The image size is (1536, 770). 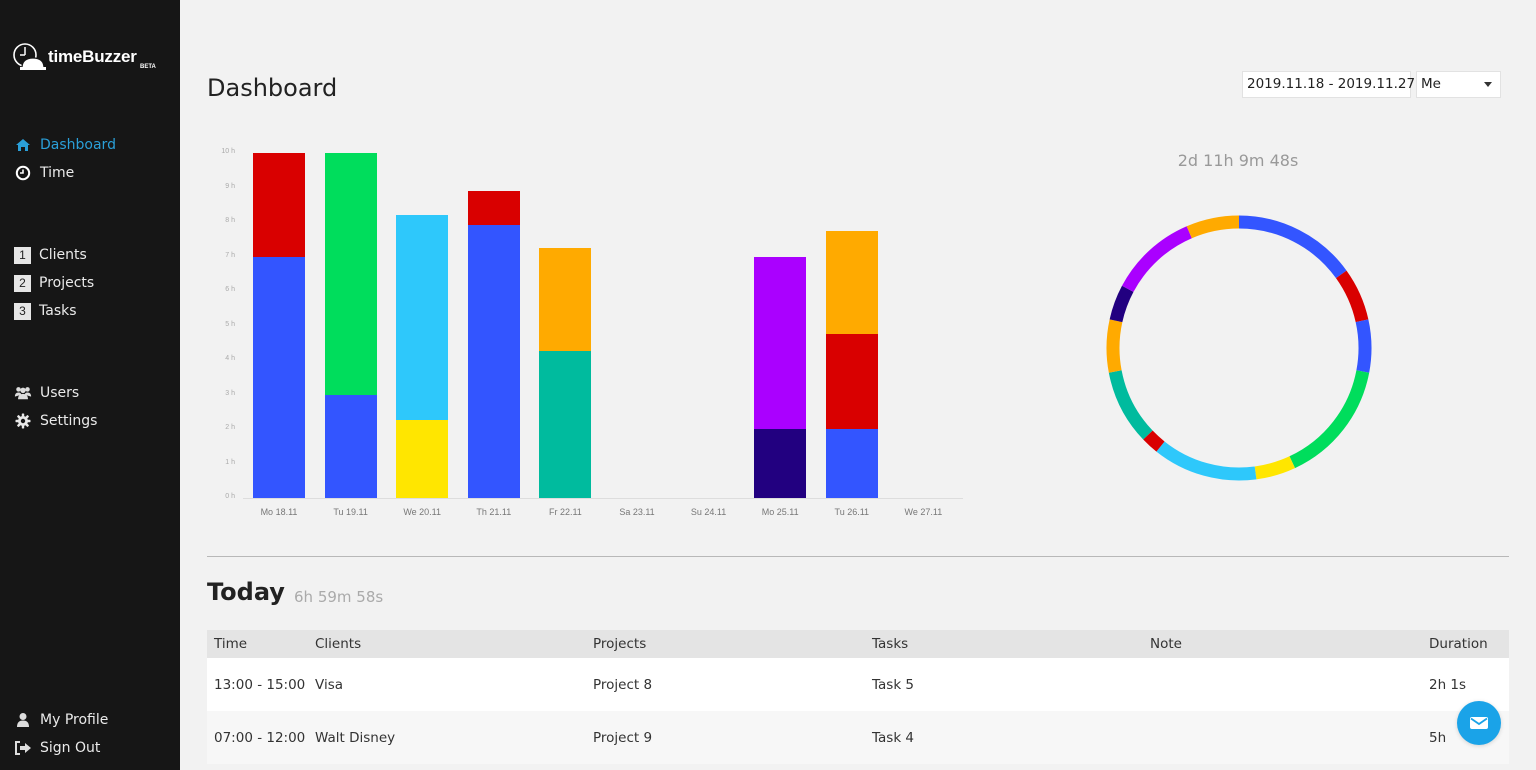 I want to click on x-axis-label: Su 24.11, so click(x=708, y=512).